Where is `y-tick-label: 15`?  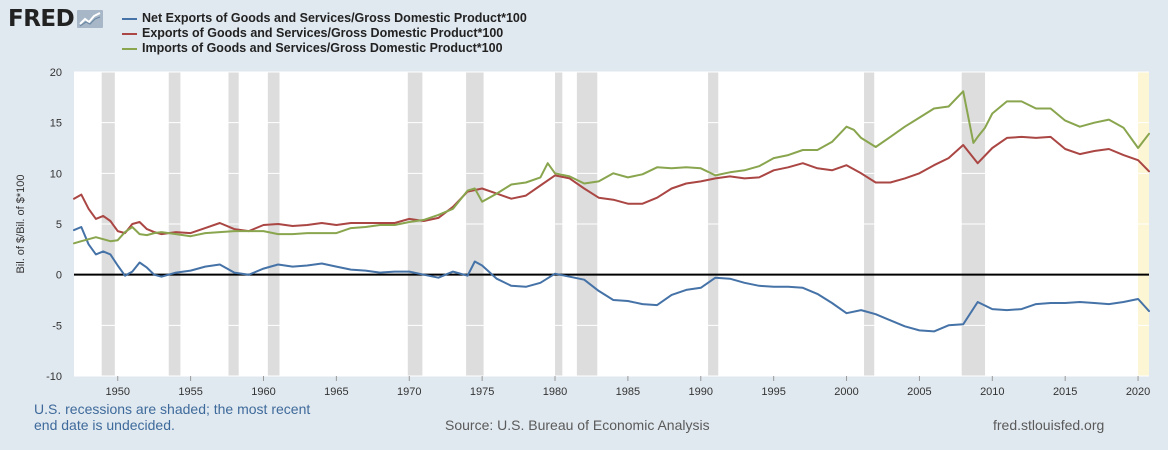
y-tick-label: 15 is located at coordinates (56, 124).